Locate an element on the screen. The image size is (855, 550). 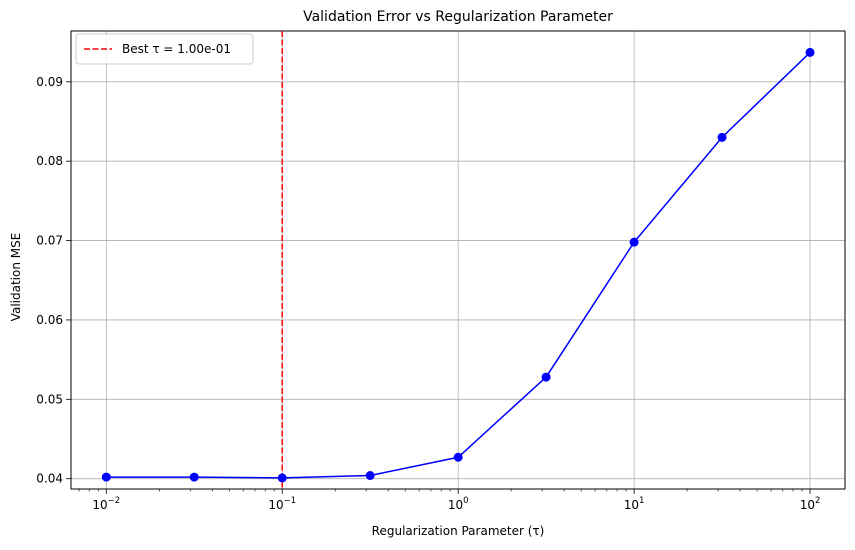
y-tick-label: 0.06 is located at coordinates (49, 320).